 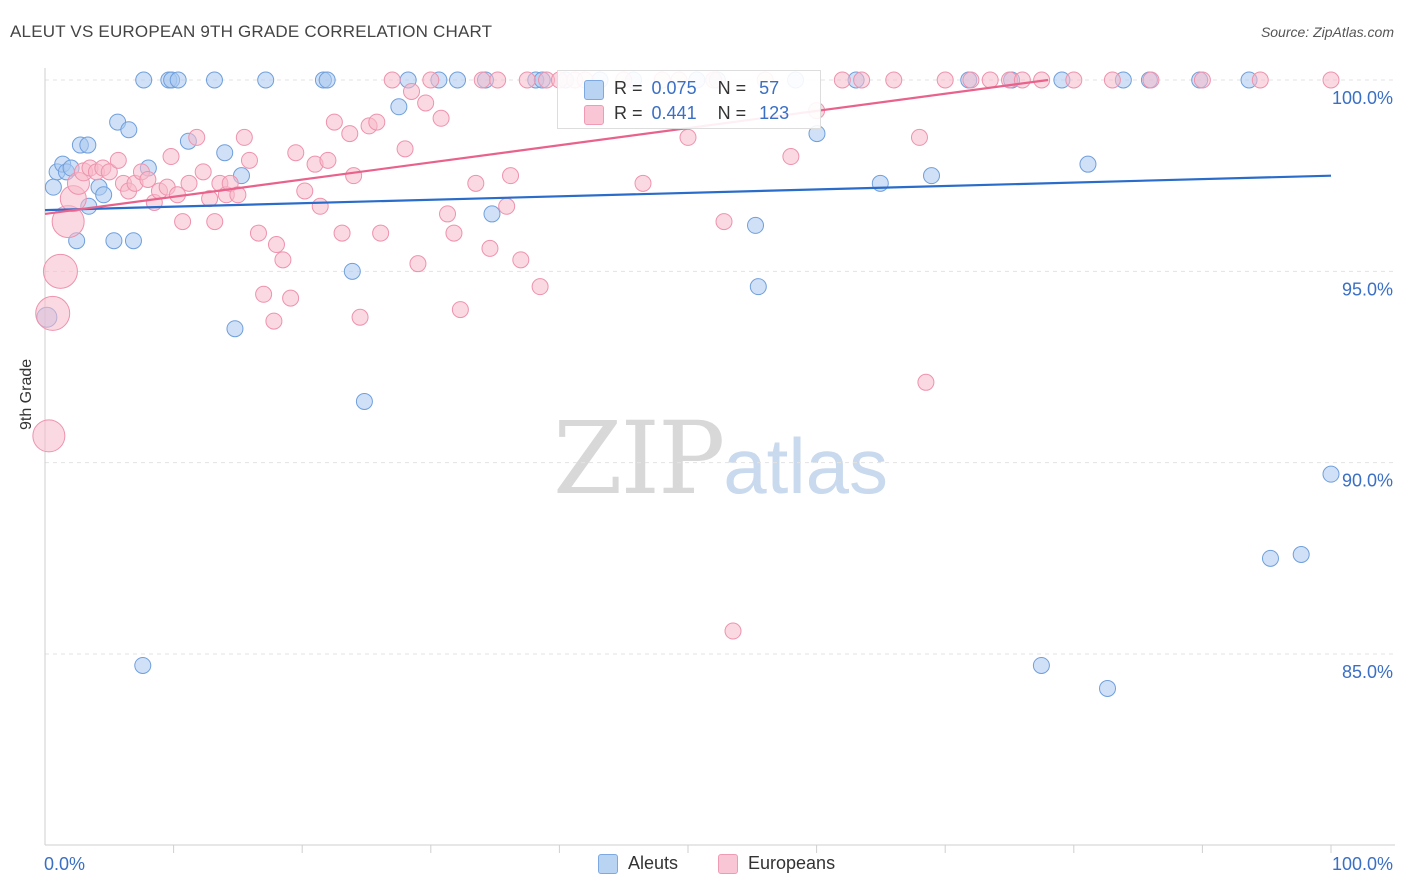 I want to click on watermark-atlas: atlas, so click(x=806, y=466).